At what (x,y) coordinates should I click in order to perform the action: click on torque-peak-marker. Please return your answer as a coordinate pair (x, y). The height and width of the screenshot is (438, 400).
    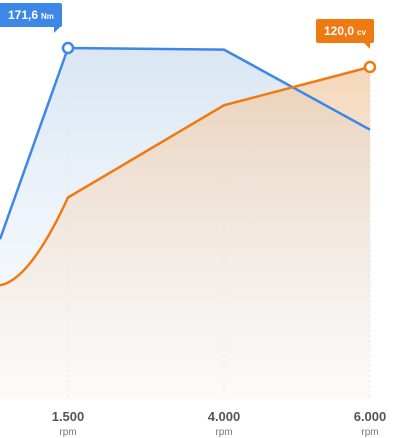
    Looking at the image, I should click on (68, 48).